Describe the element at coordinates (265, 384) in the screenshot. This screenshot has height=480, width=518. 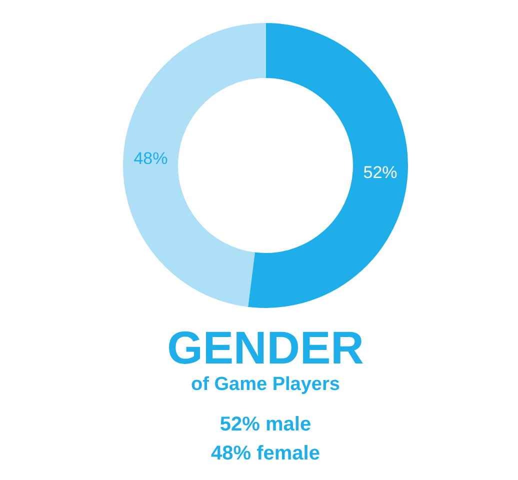
I see `text: of Game Players` at that location.